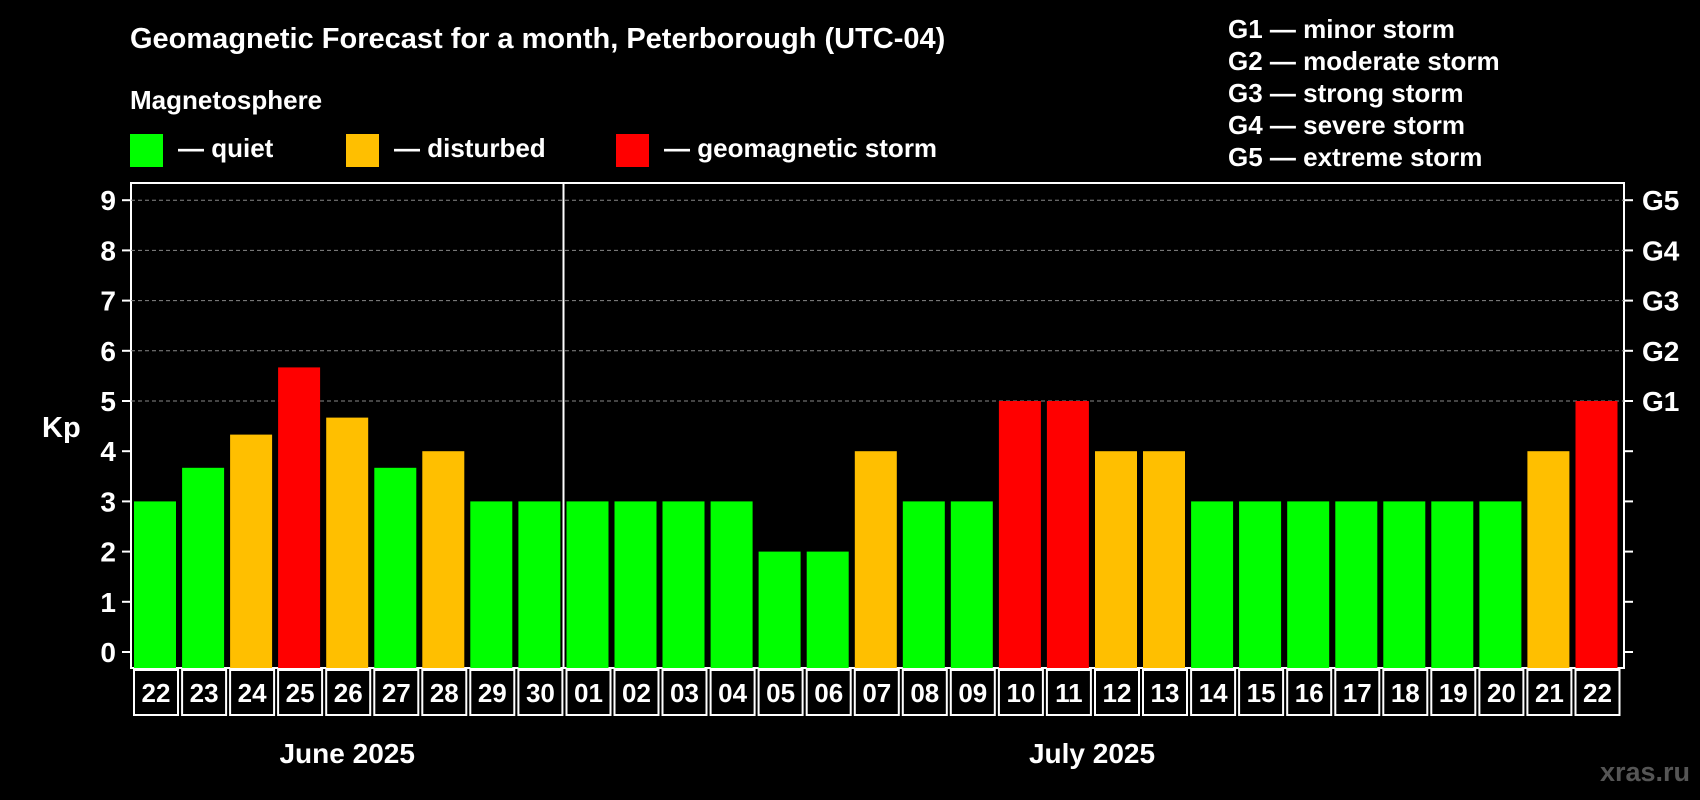 The height and width of the screenshot is (800, 1700). Describe the element at coordinates (108, 401) in the screenshot. I see `y-tick-label: 5` at that location.